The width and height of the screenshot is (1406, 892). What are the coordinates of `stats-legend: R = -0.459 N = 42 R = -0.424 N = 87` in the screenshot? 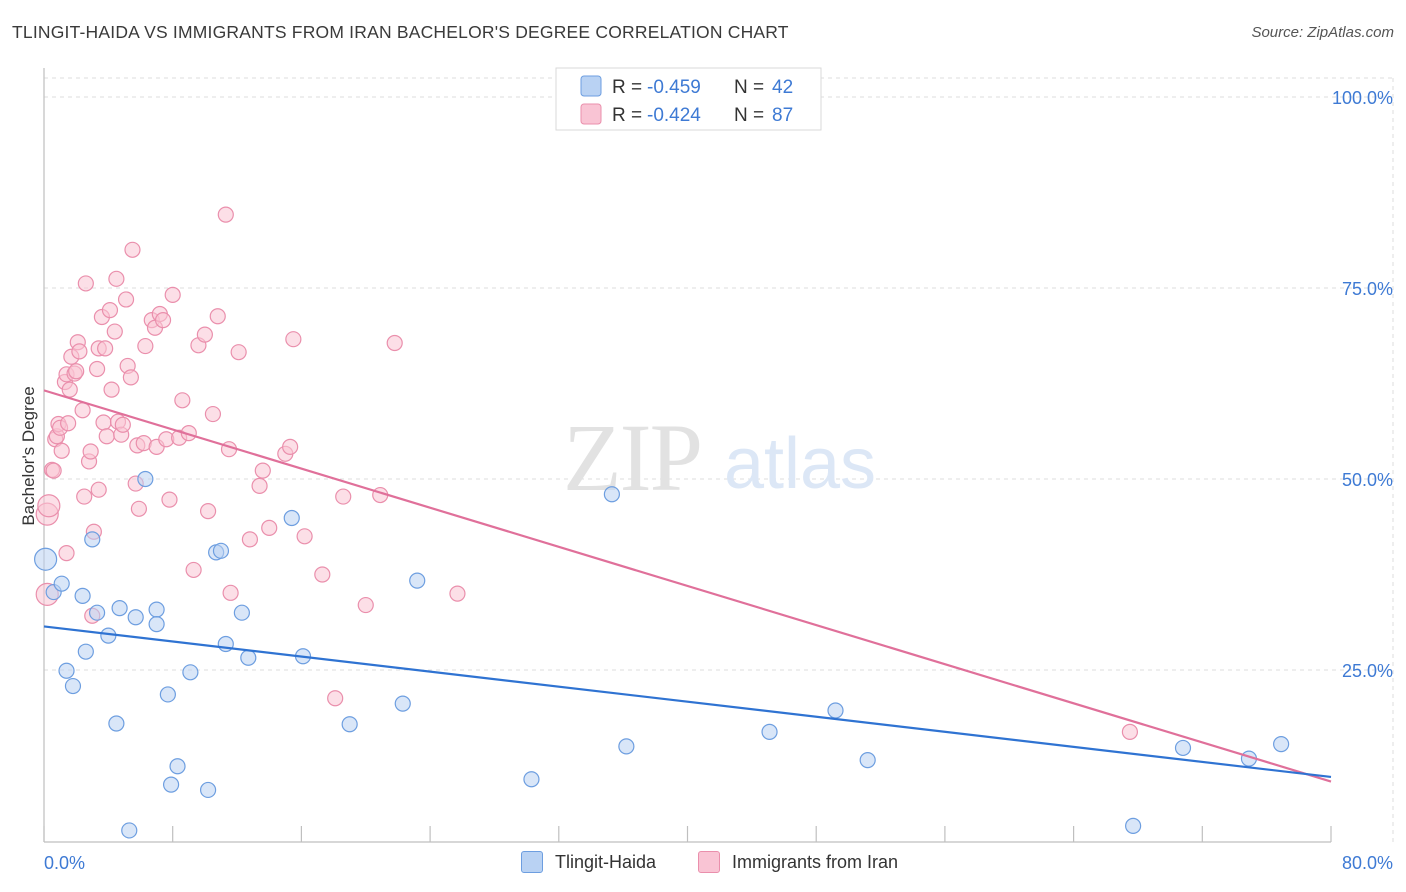 It's located at (688, 99).